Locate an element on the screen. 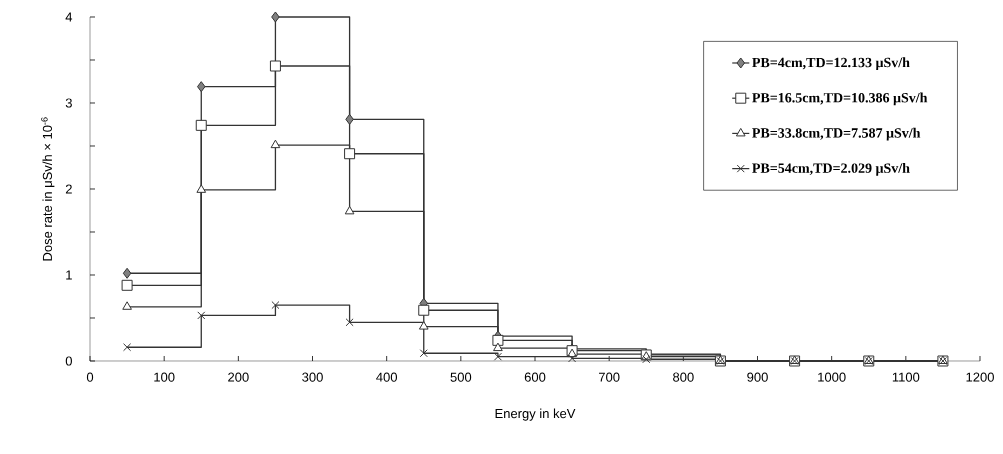 The width and height of the screenshot is (1003, 454). x-tick-label: 1000 is located at coordinates (832, 377).